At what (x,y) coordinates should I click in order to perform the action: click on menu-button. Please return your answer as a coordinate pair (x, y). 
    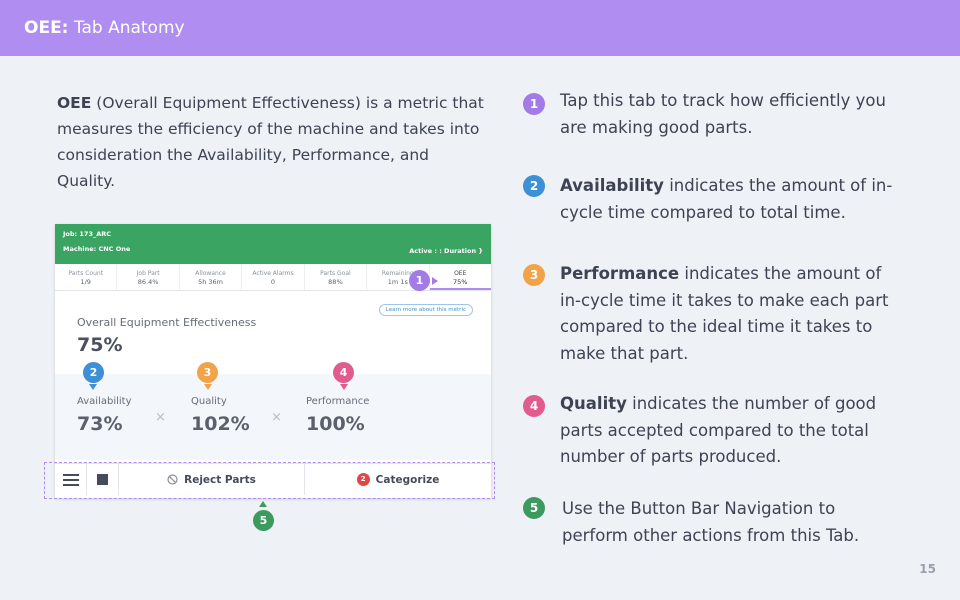
    Looking at the image, I should click on (71, 479).